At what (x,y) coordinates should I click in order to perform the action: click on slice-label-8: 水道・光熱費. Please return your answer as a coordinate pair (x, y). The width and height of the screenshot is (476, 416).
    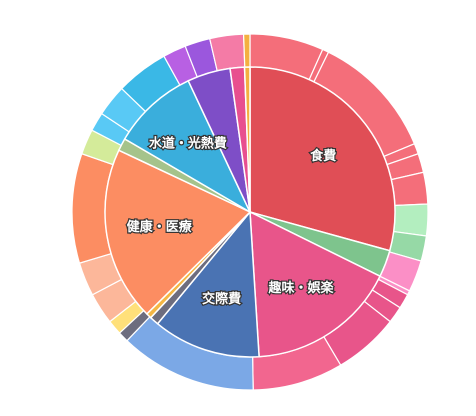
    Looking at the image, I should click on (188, 144).